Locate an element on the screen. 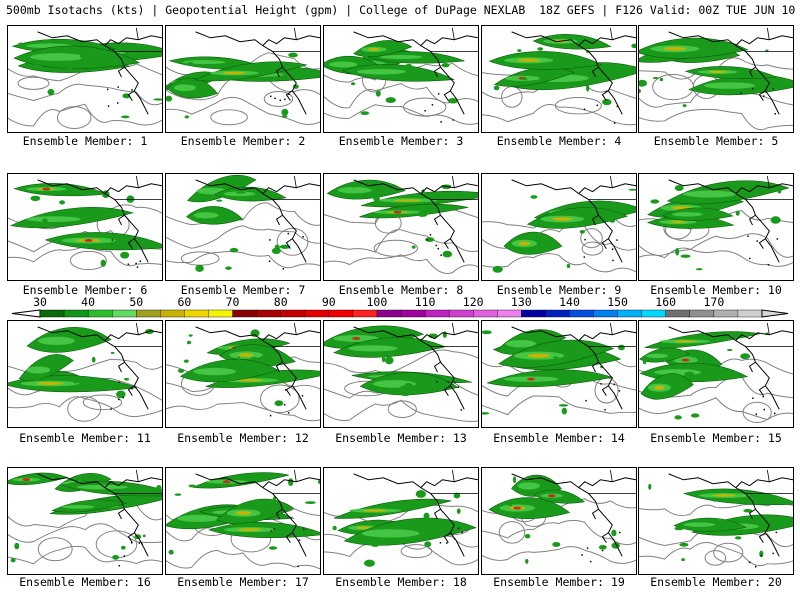 The width and height of the screenshot is (800, 600). member-caption: Ensemble Member: 4 is located at coordinates (559, 141).